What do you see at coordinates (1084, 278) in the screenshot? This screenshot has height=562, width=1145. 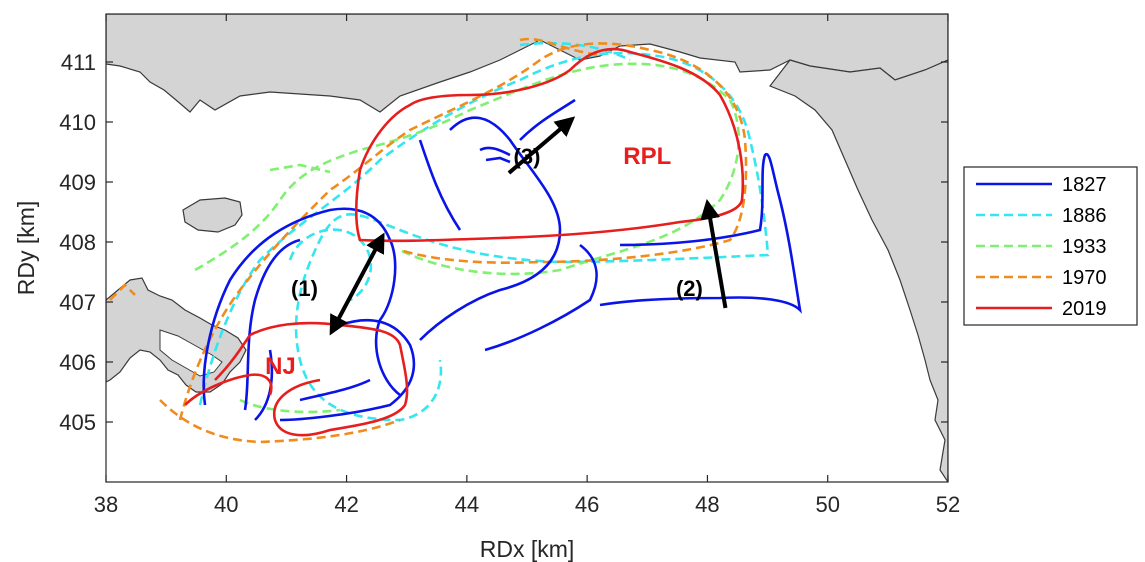 I see `legend-label-1970: 1970` at bounding box center [1084, 278].